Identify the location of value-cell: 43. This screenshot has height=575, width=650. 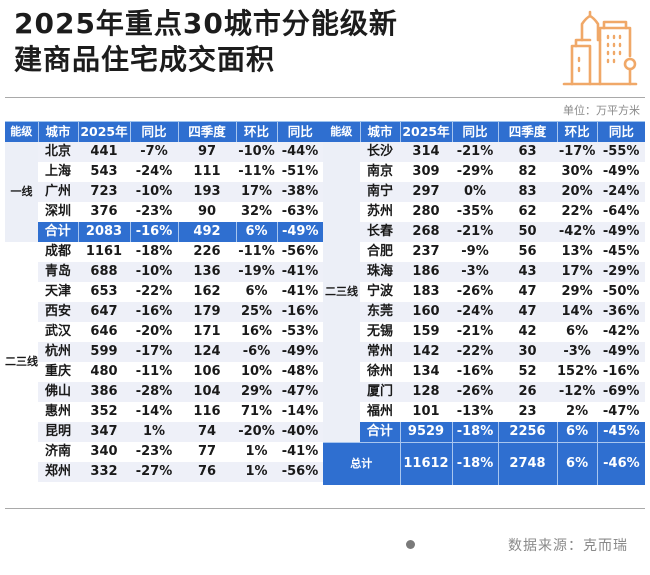
(527, 272).